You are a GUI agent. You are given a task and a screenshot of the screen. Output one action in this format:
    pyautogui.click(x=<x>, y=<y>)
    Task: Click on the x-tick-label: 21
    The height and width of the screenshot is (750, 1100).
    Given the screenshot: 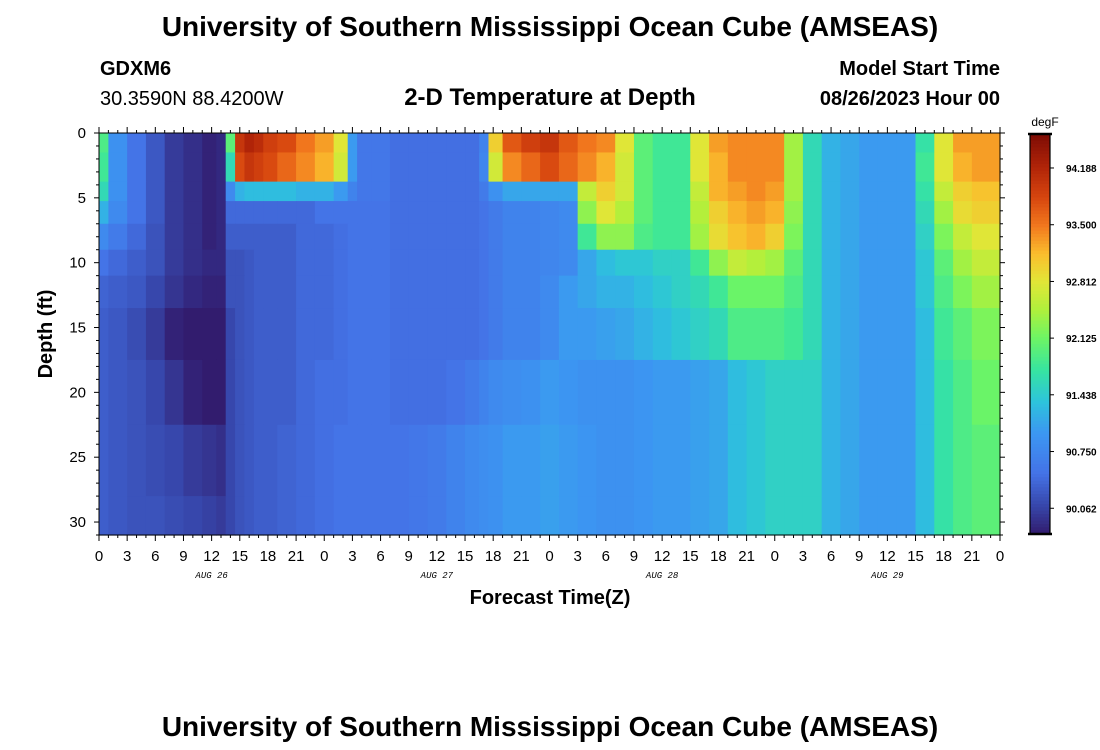 What is the action you would take?
    pyautogui.click(x=521, y=556)
    